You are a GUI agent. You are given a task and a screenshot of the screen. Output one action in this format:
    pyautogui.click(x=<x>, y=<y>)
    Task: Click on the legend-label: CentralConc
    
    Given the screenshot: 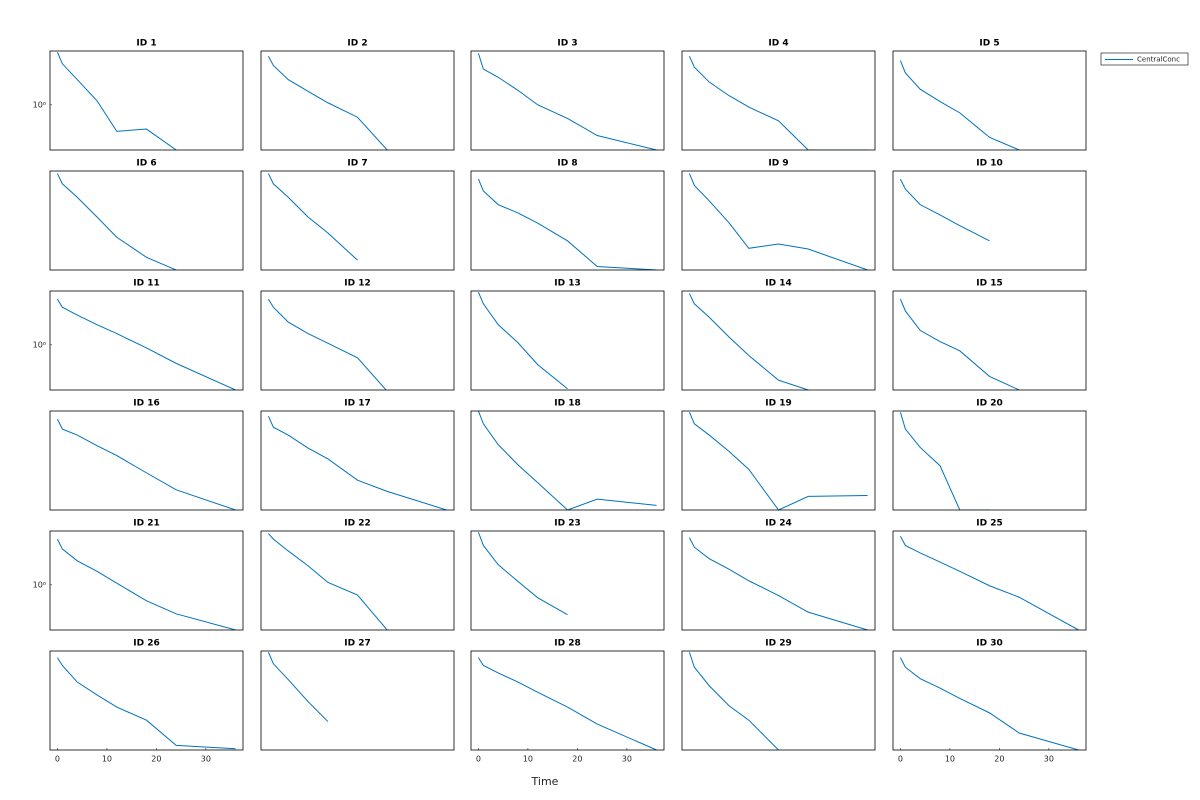 What is the action you would take?
    pyautogui.click(x=1158, y=60)
    